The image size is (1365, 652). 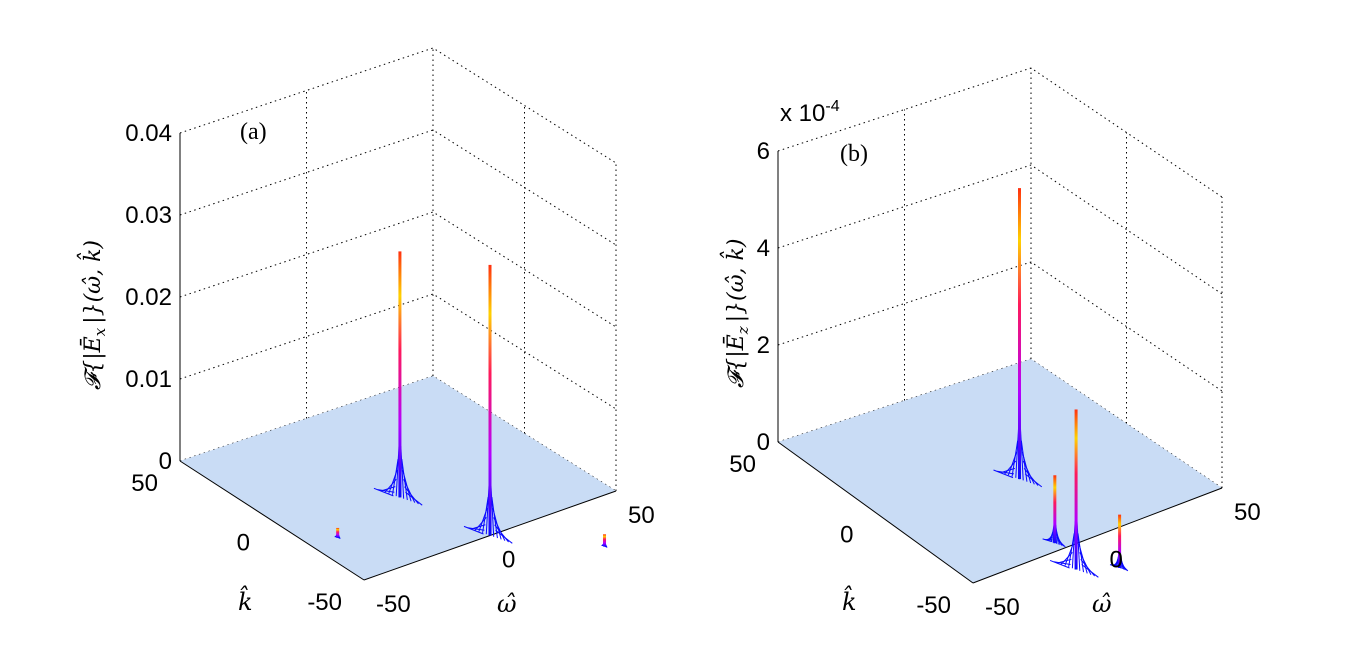 I want to click on y-ticks-b: 50 0 -50, so click(x=840, y=535).